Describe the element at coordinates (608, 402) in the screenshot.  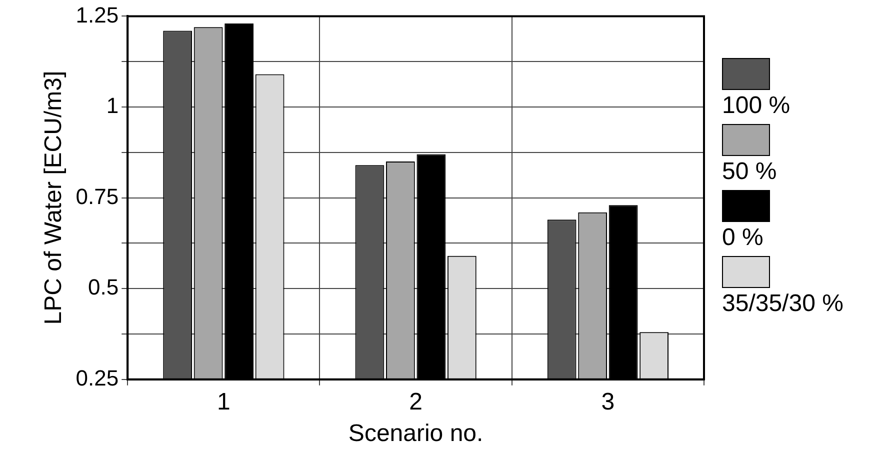
I see `x-tick-label: 3` at that location.